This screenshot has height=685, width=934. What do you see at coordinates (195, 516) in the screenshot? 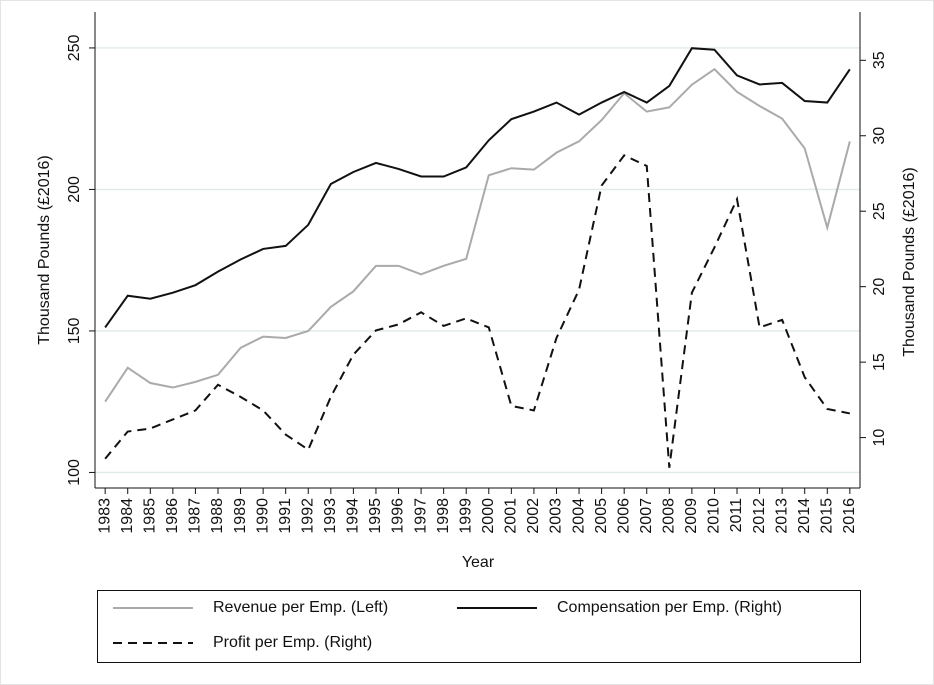
I see `x-tick-label: 1987` at bounding box center [195, 516].